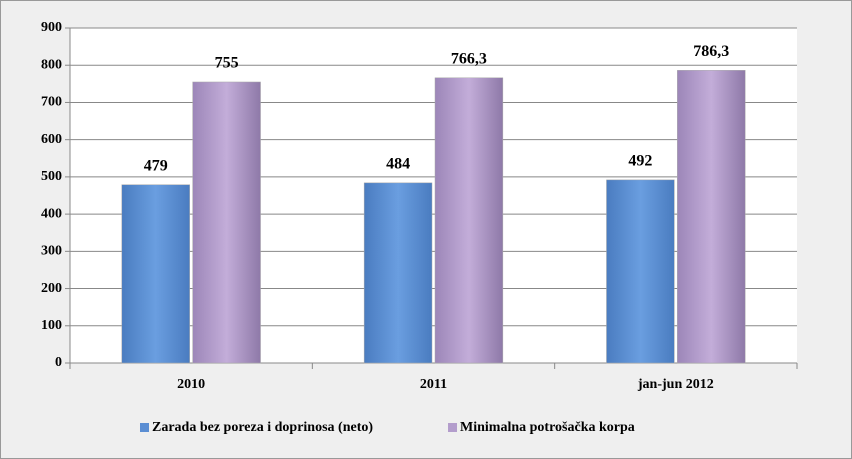 This screenshot has height=459, width=852. What do you see at coordinates (156, 165) in the screenshot?
I see `data-label: 479` at bounding box center [156, 165].